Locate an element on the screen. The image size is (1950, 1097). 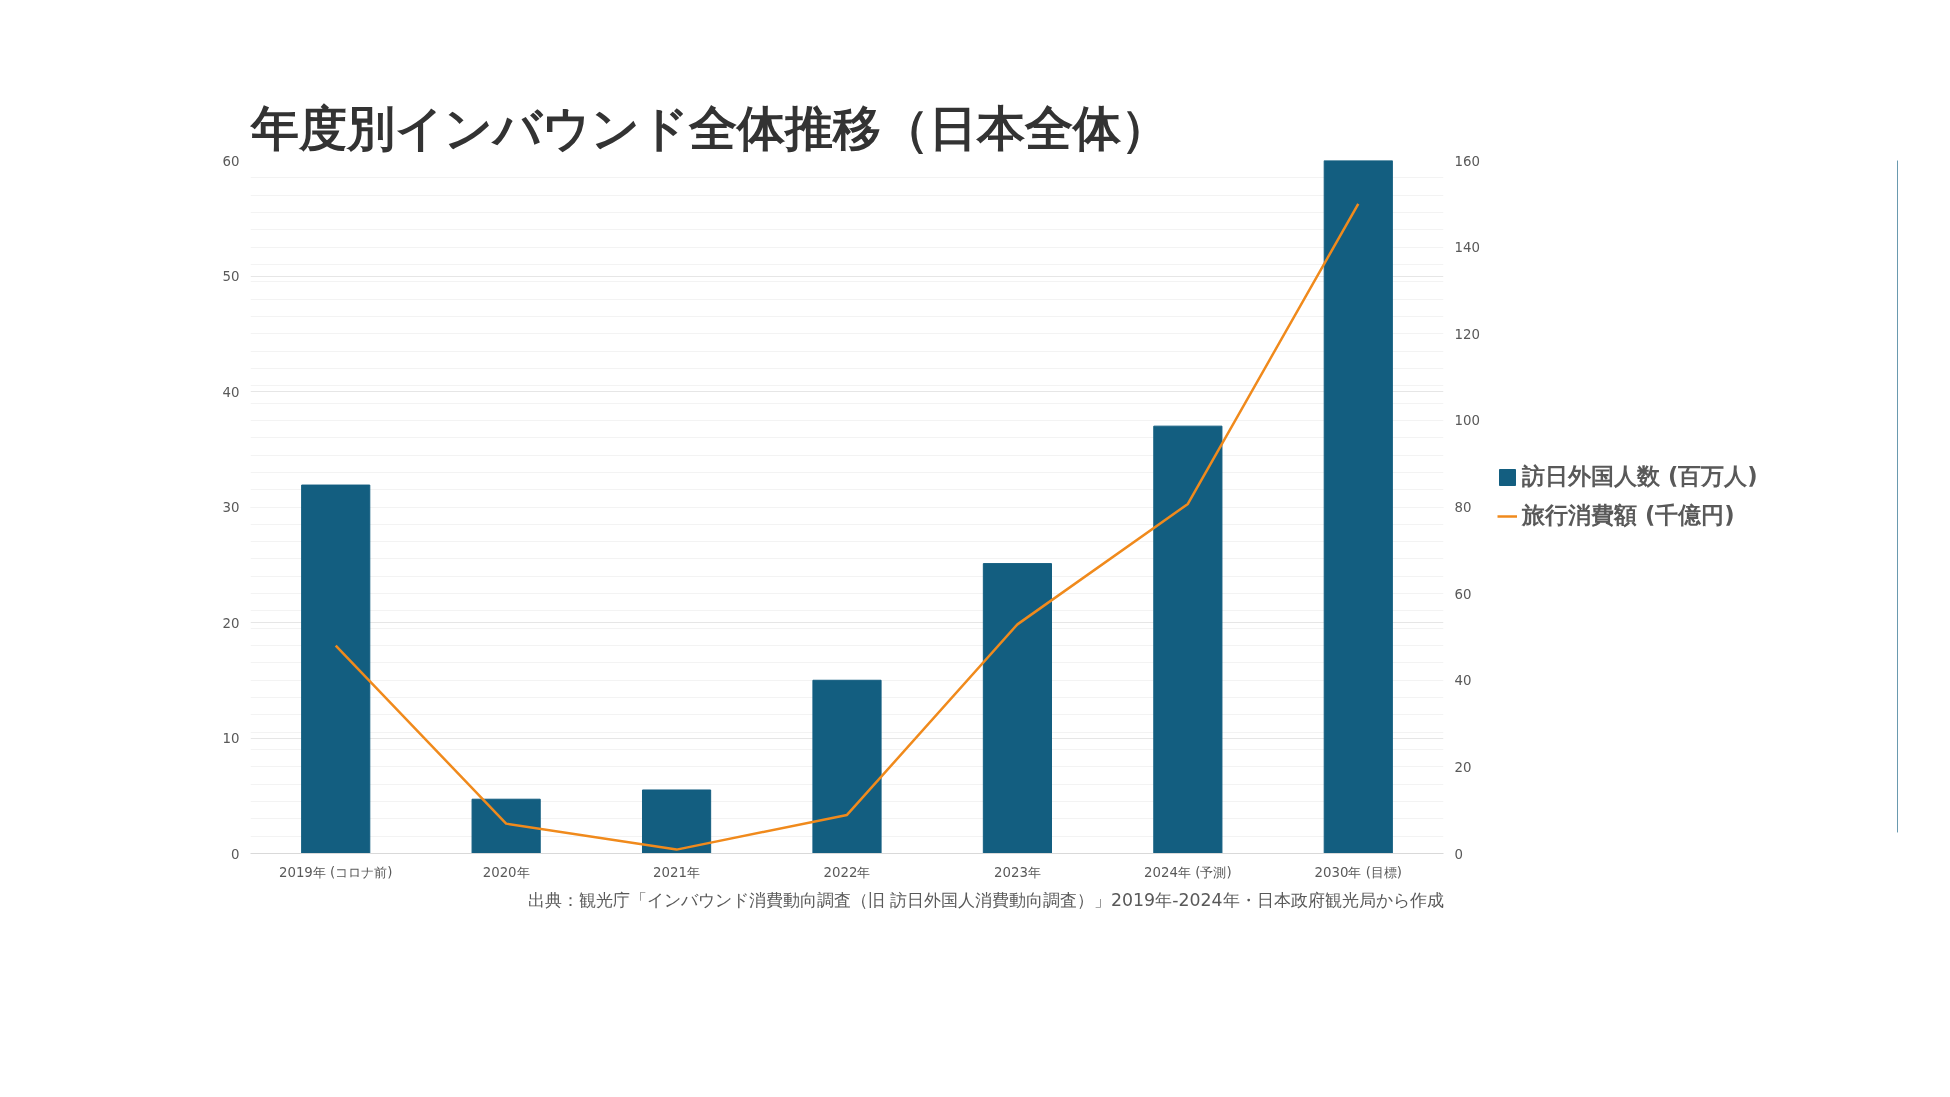
y2-tick-label: 0 is located at coordinates (1458, 854).